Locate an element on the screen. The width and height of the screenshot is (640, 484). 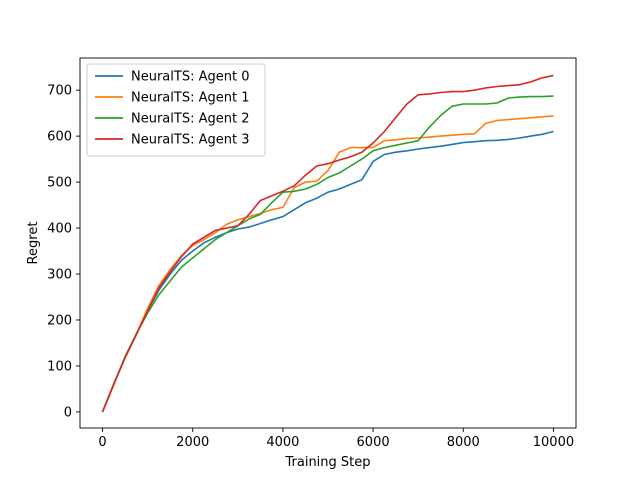
x-tick-label: 0 is located at coordinates (102, 442).